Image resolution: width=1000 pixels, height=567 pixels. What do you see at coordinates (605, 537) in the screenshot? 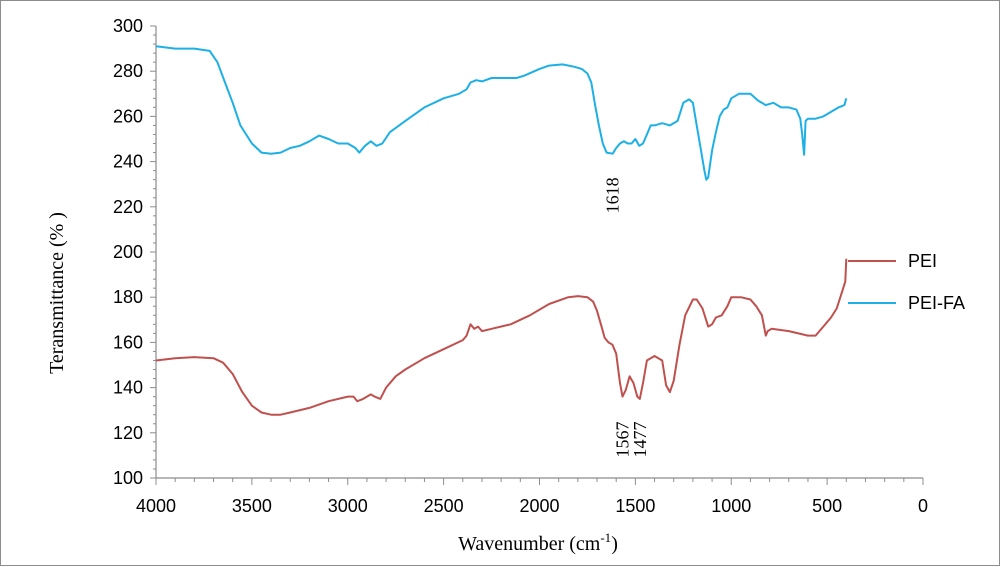
I see `x-axis-title-sup: -1` at bounding box center [605, 537].